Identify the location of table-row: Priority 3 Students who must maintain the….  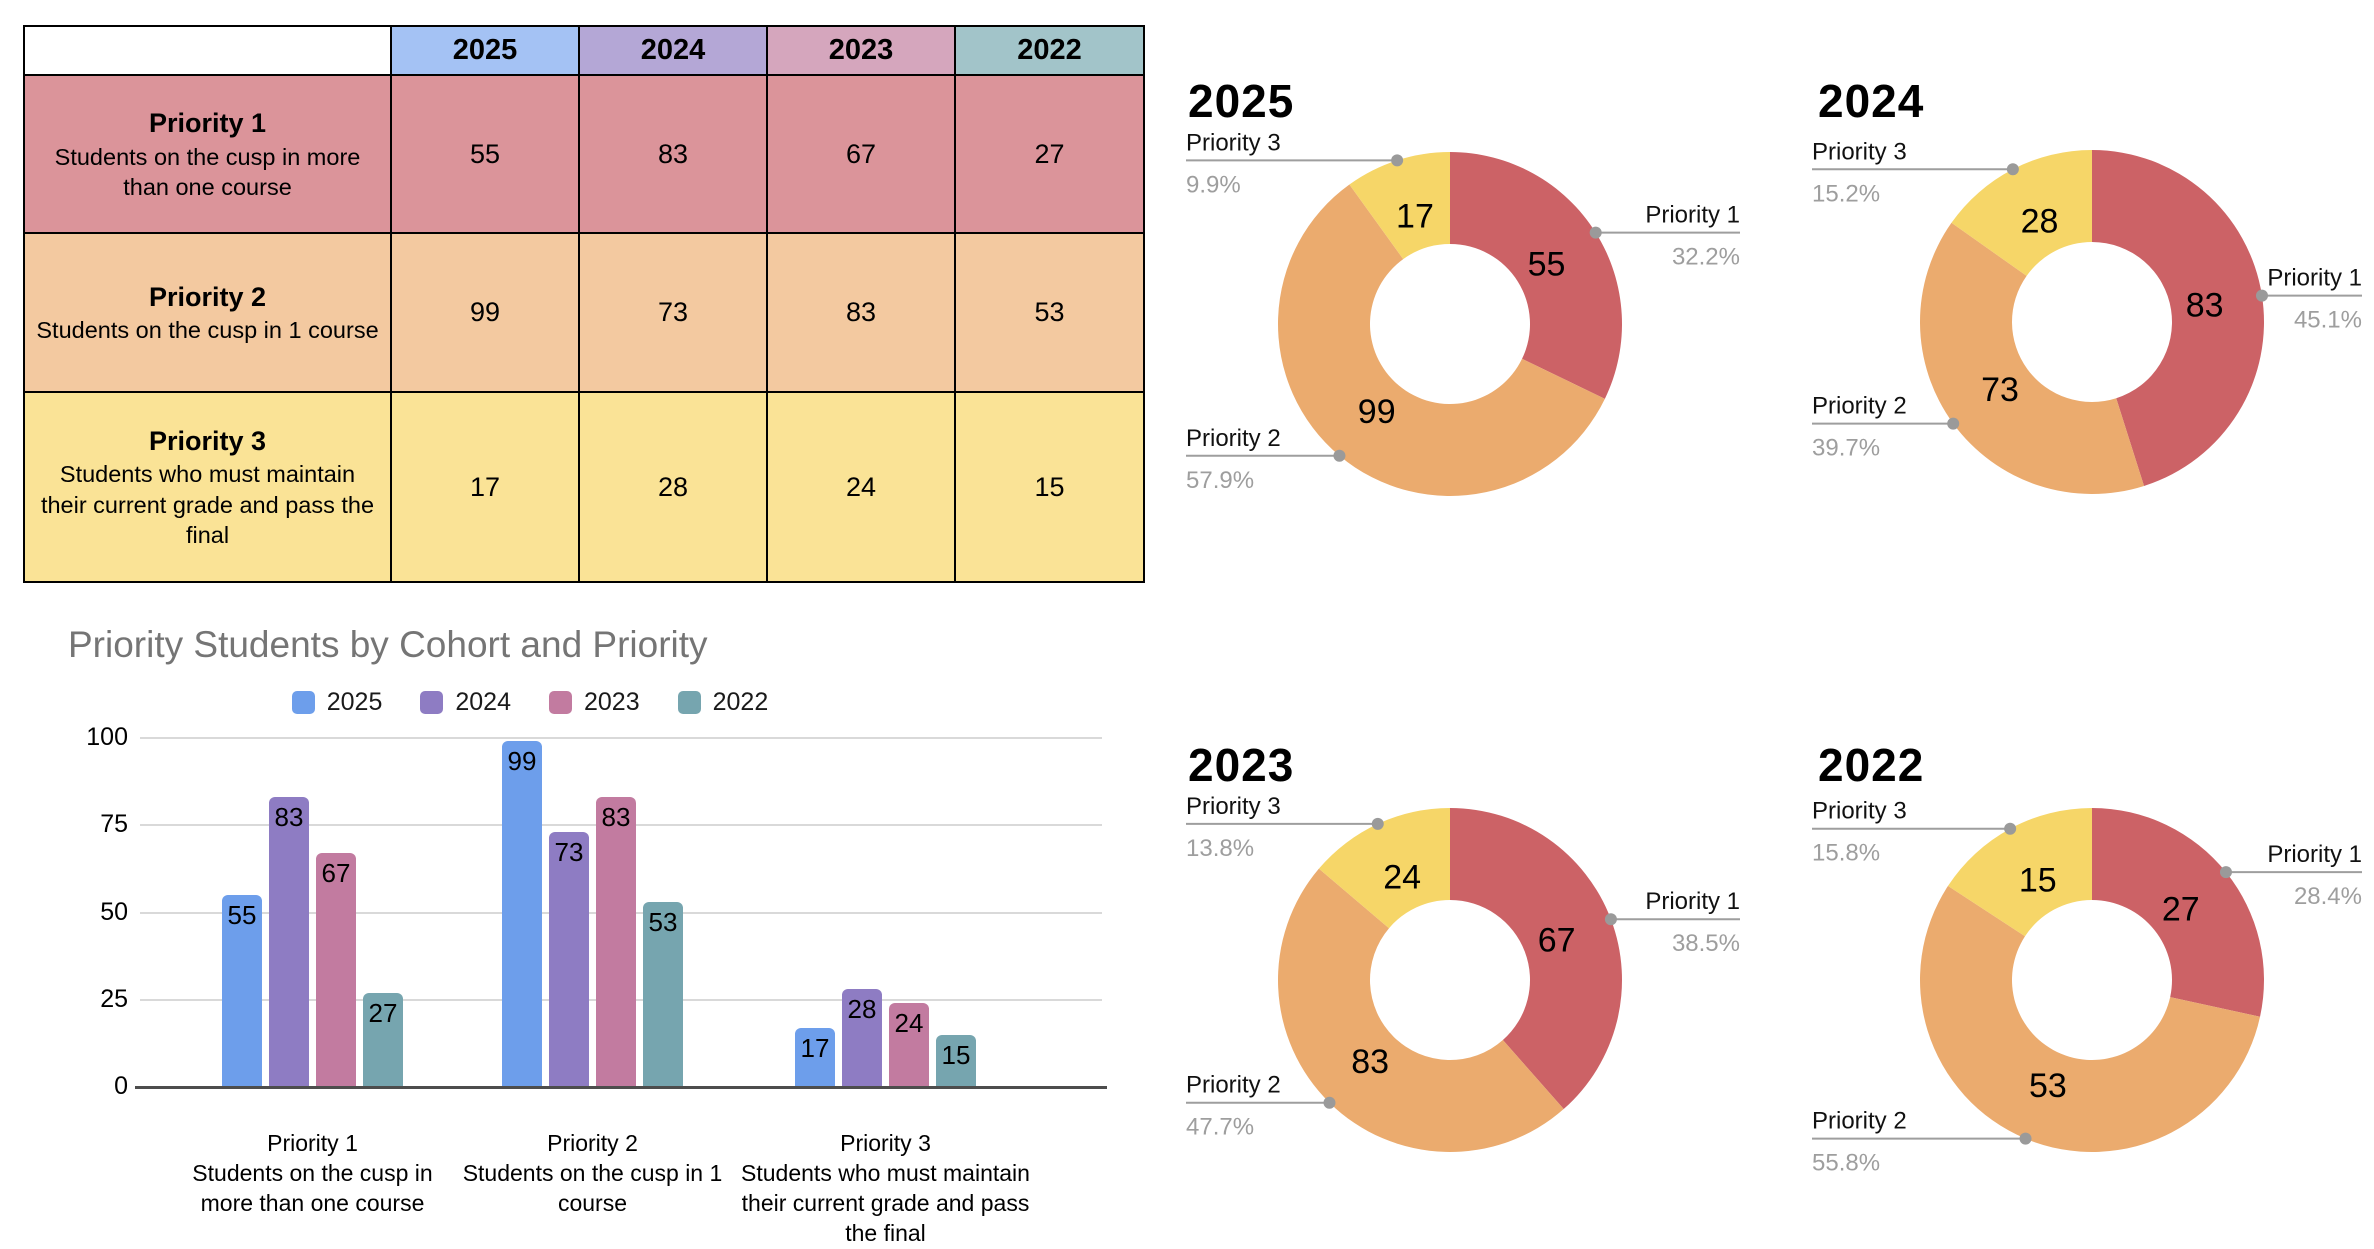
(584, 487).